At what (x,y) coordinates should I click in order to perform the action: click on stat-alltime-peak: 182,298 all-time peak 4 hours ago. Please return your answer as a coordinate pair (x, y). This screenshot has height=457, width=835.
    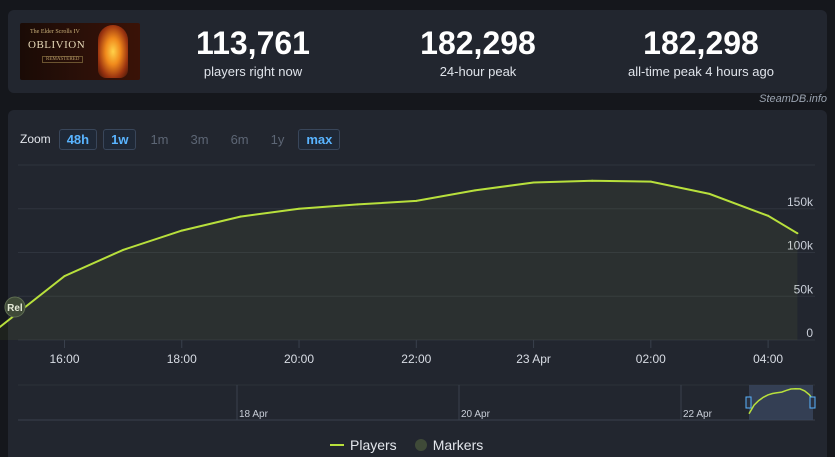
    Looking at the image, I should click on (701, 52).